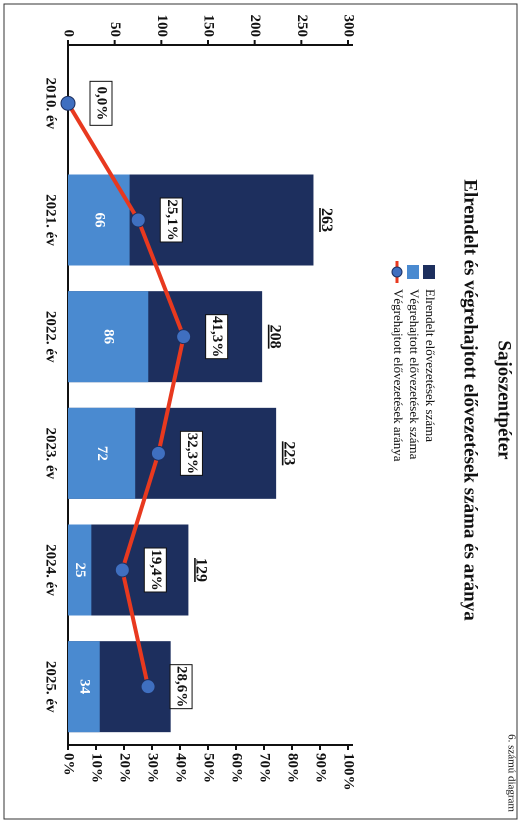 Image resolution: width=521 pixels, height=823 pixels. Describe the element at coordinates (321, 768) in the screenshot. I see `y2-tick-label: 90%` at that location.